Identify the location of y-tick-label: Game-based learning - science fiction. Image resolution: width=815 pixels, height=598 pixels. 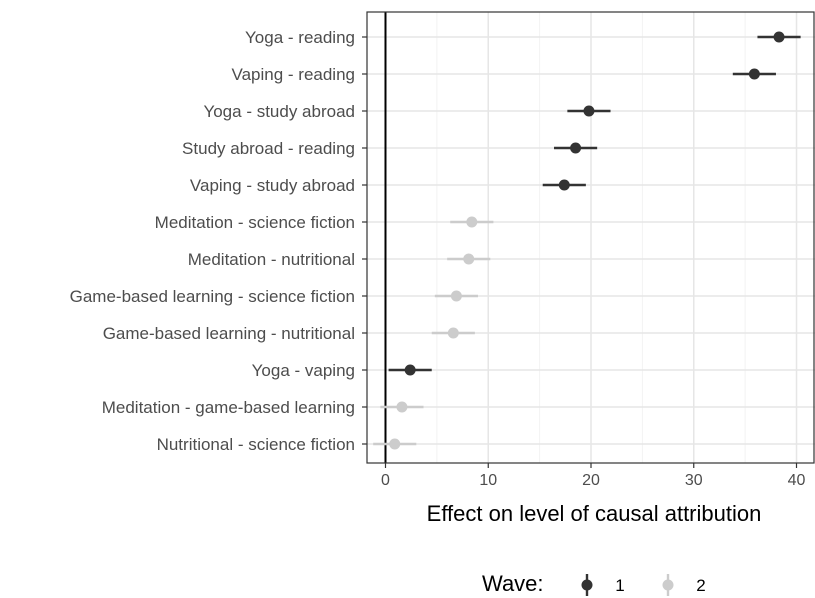
(212, 296).